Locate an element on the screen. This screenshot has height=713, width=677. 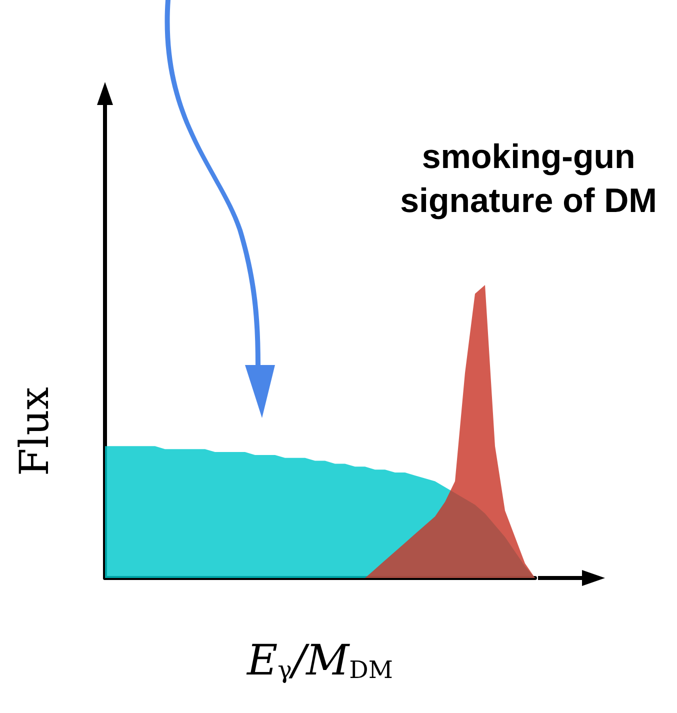
y-axis-title: Flux is located at coordinates (35, 431).